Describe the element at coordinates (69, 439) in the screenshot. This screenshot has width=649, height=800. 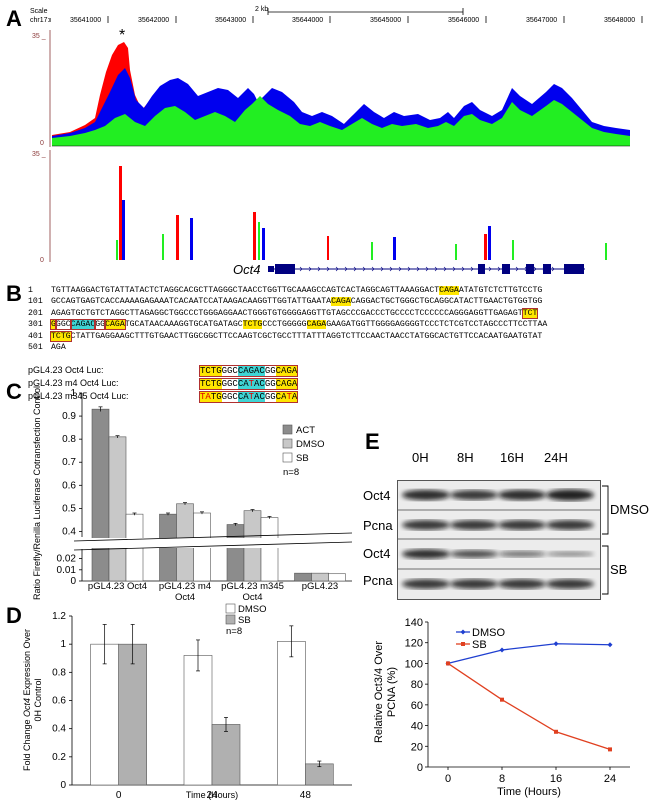
I see `chart-c-ytick: 0.8` at that location.